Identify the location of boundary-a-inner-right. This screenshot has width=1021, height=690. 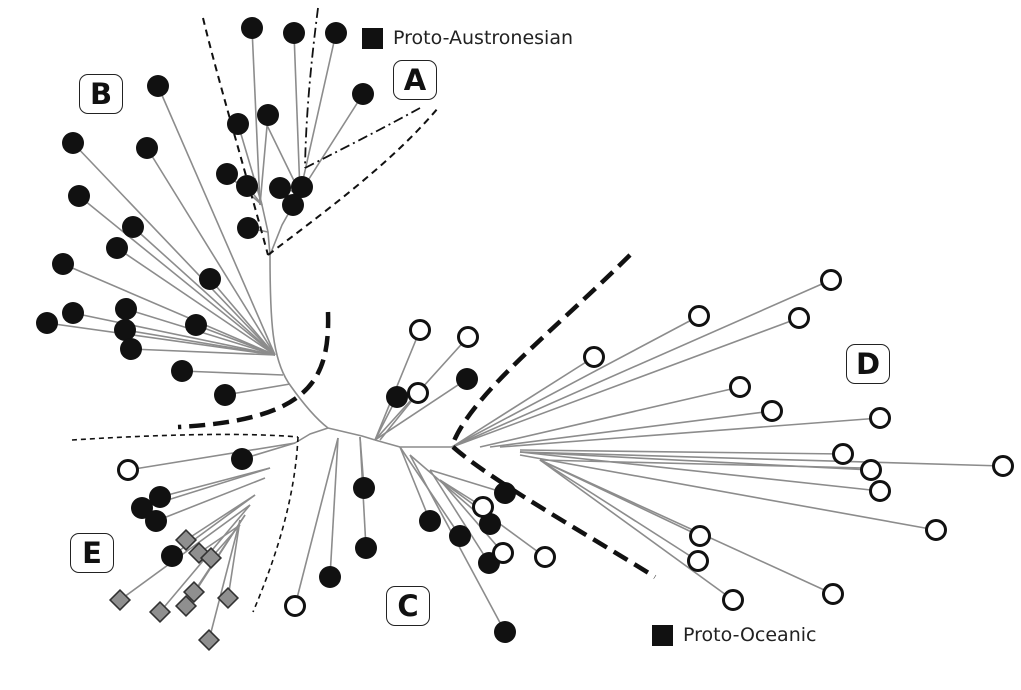
(362, 138).